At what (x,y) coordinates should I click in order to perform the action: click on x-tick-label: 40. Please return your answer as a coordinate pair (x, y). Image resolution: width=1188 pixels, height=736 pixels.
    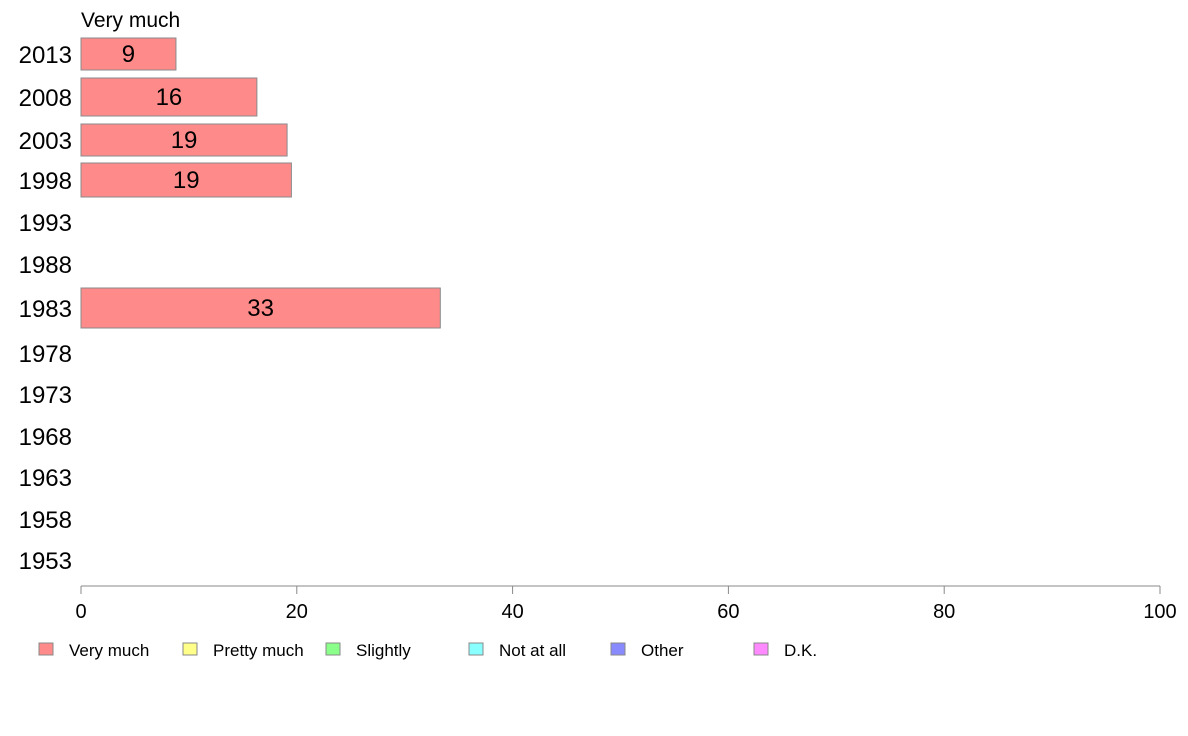
    Looking at the image, I should click on (512, 612).